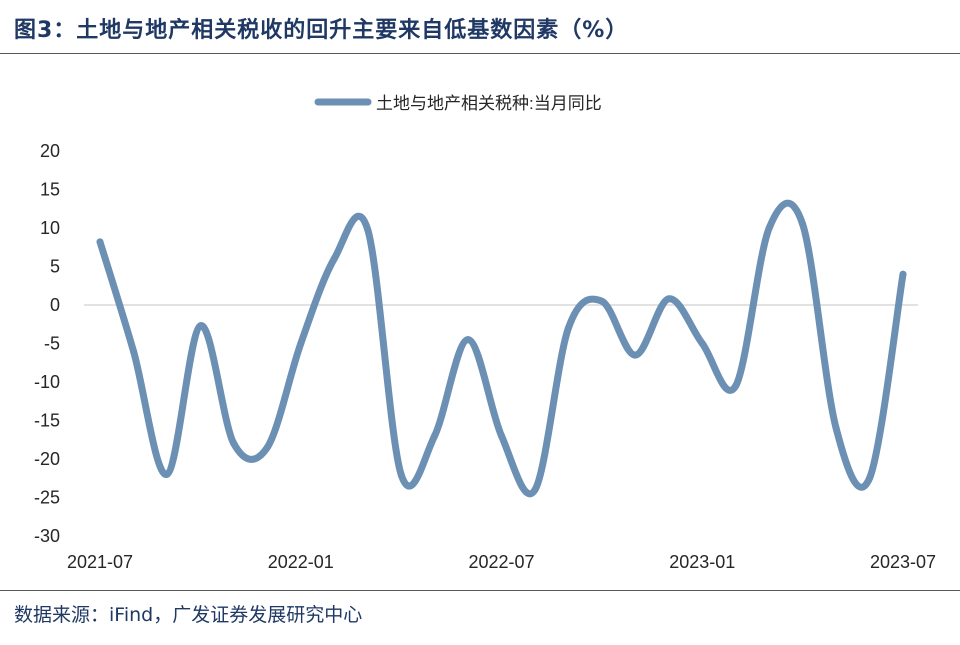  Describe the element at coordinates (702, 562) in the screenshot. I see `x-tick-label: 2023-01` at that location.